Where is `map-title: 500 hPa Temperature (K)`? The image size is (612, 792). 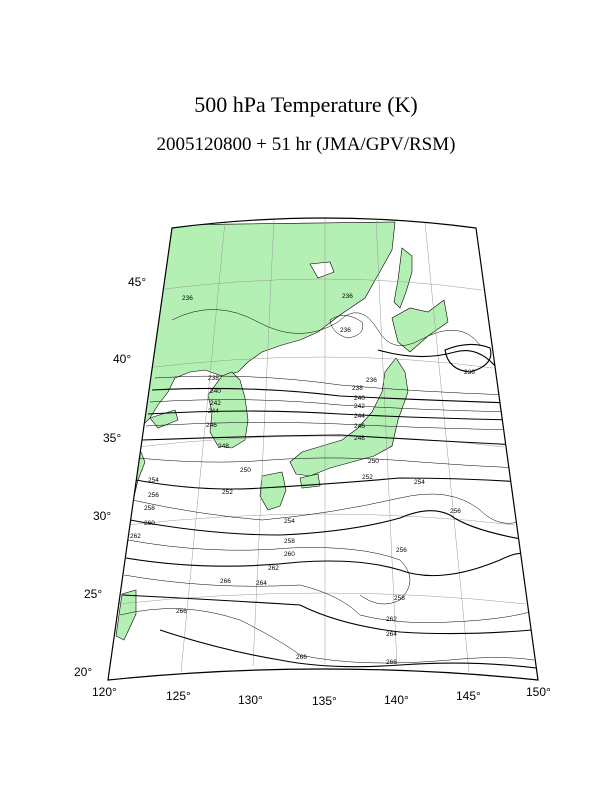
map-title: 500 hPa Temperature (K) is located at coordinates (306, 104).